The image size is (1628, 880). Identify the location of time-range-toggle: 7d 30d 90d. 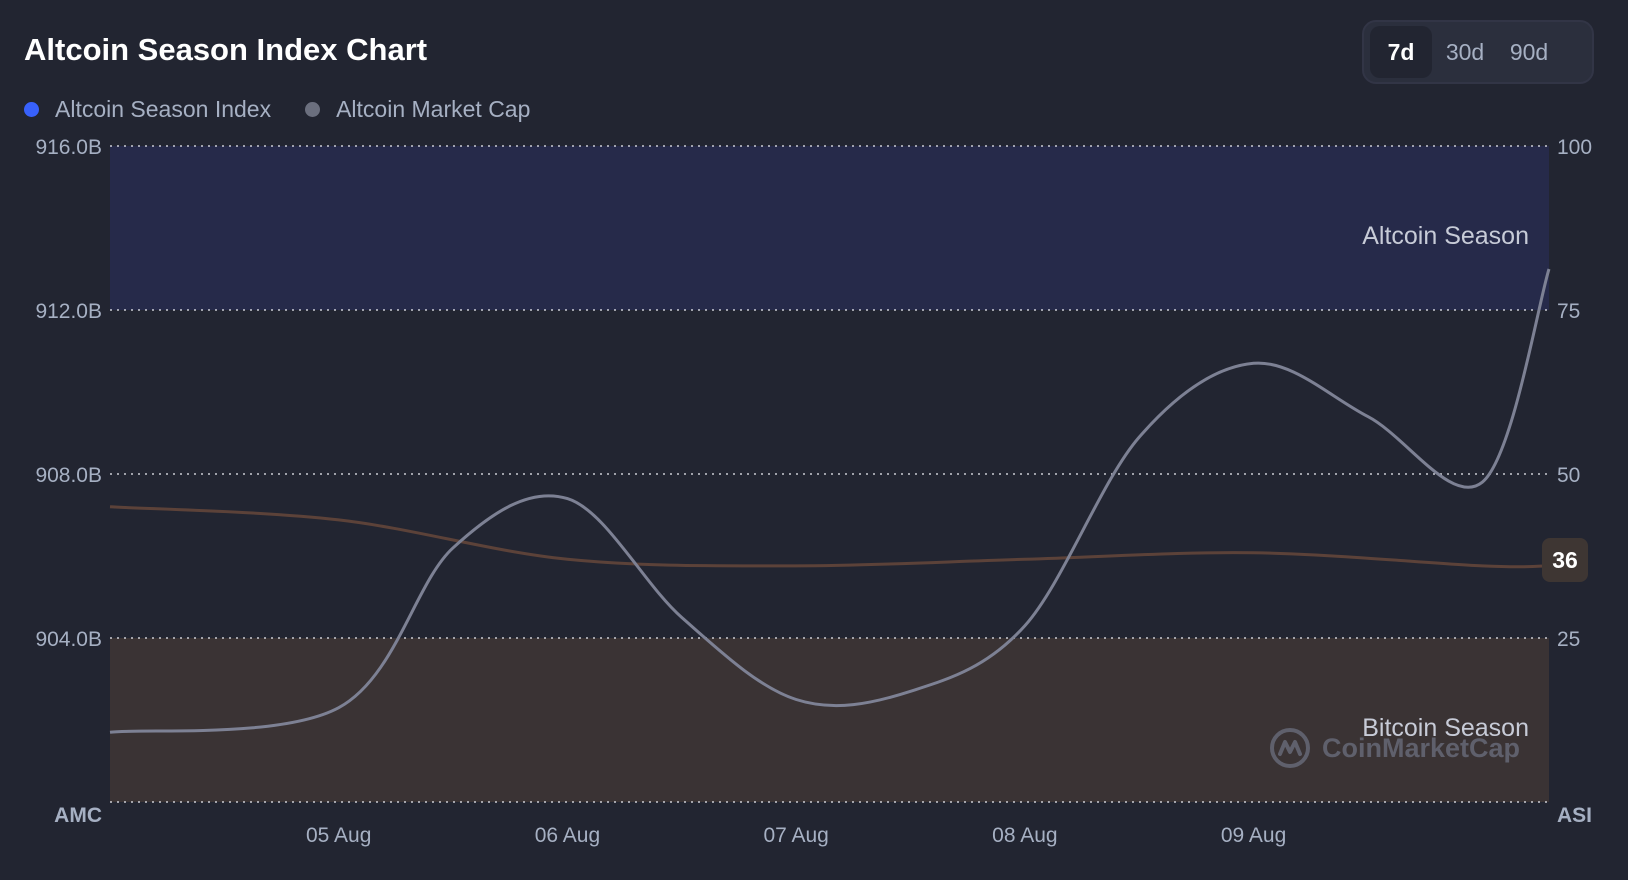
(1478, 52).